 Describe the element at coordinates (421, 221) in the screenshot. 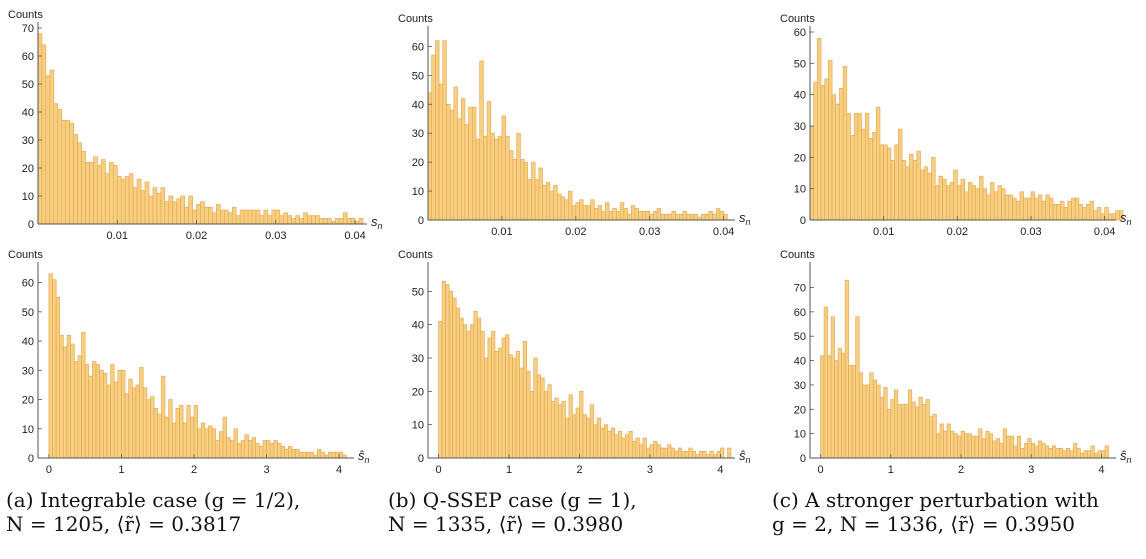

I see `y-tick-label: 0` at that location.